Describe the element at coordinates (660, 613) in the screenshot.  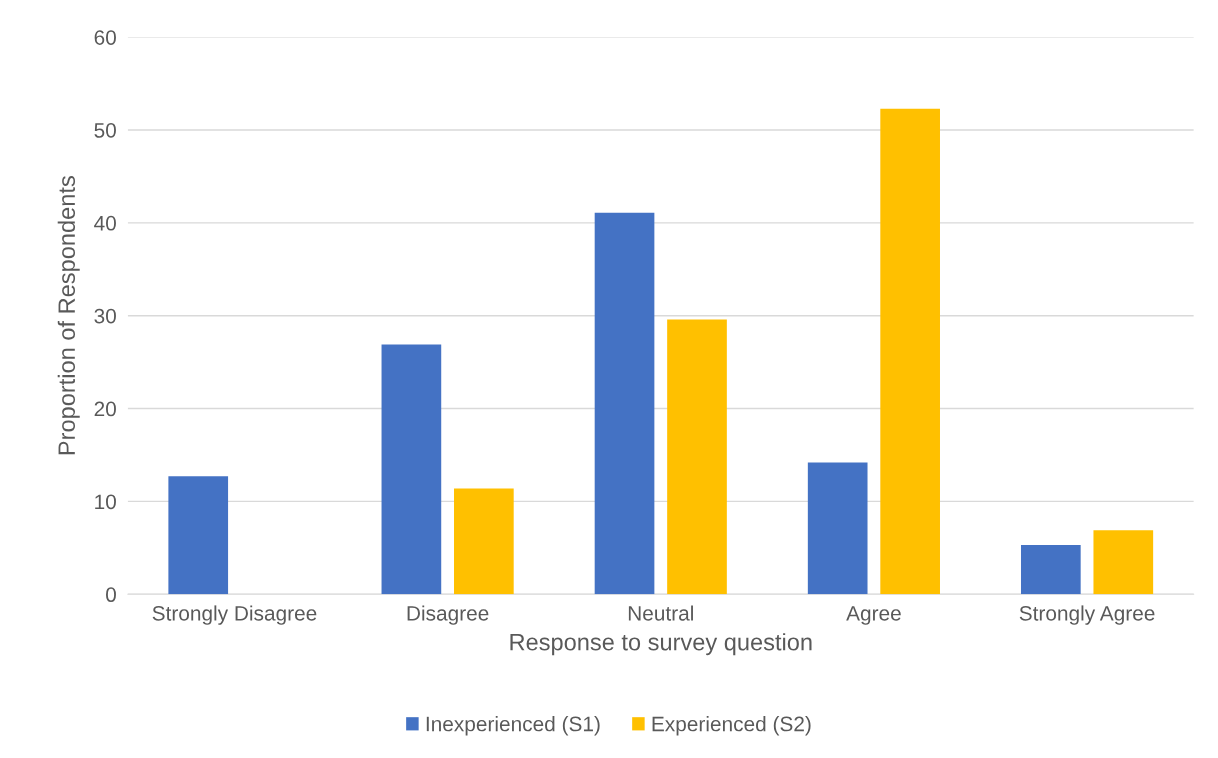
I see `x-tick-label: Neutral` at that location.